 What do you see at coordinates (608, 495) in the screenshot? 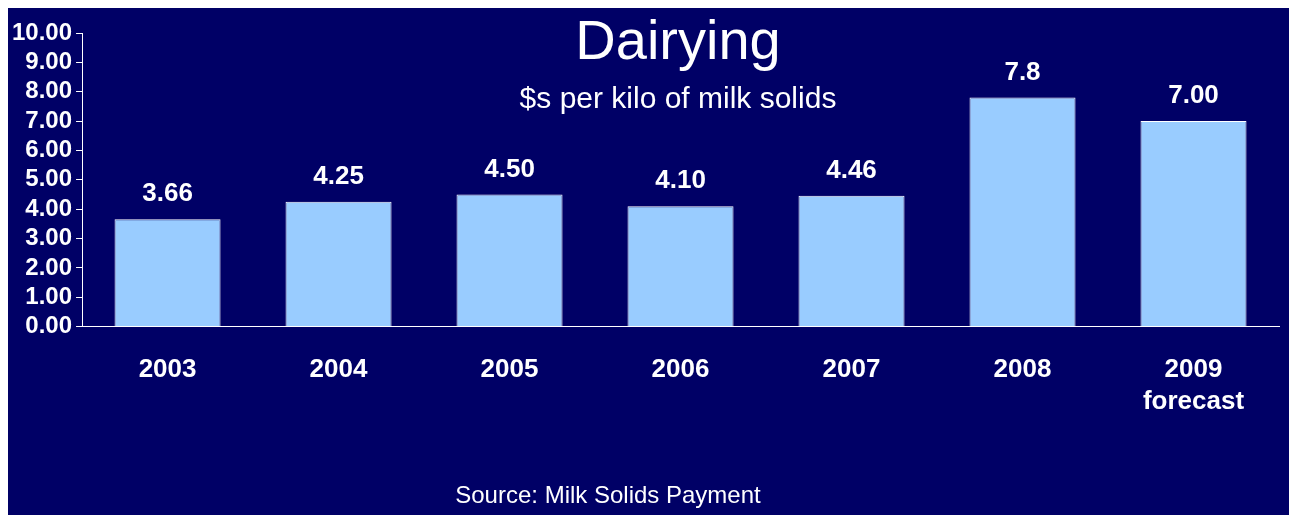
I see `source-note: Source: Milk Solids Payment` at bounding box center [608, 495].